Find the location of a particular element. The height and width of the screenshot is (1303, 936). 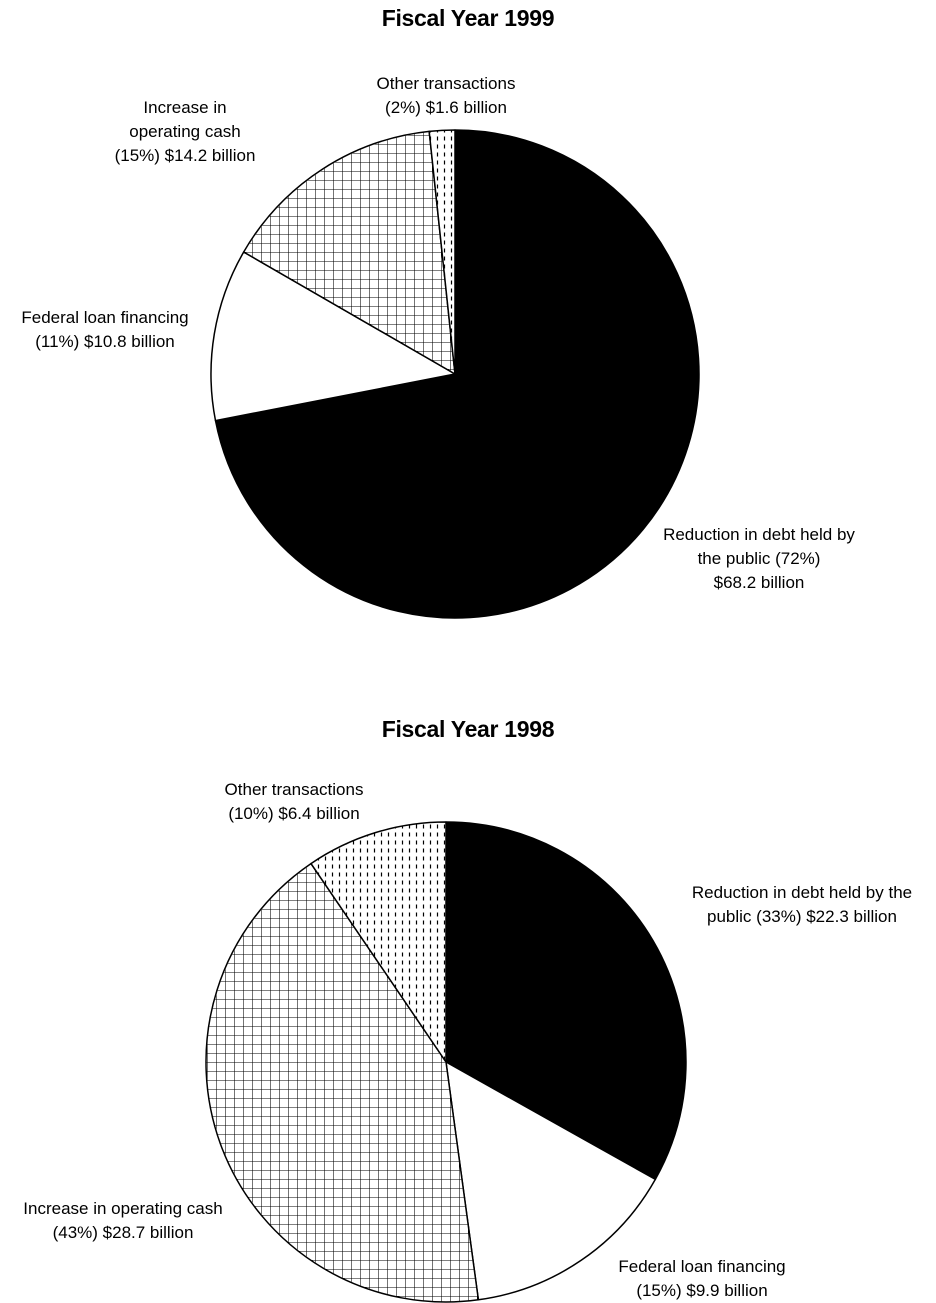

pie-slice-1998-debt is located at coordinates (566, 1001).